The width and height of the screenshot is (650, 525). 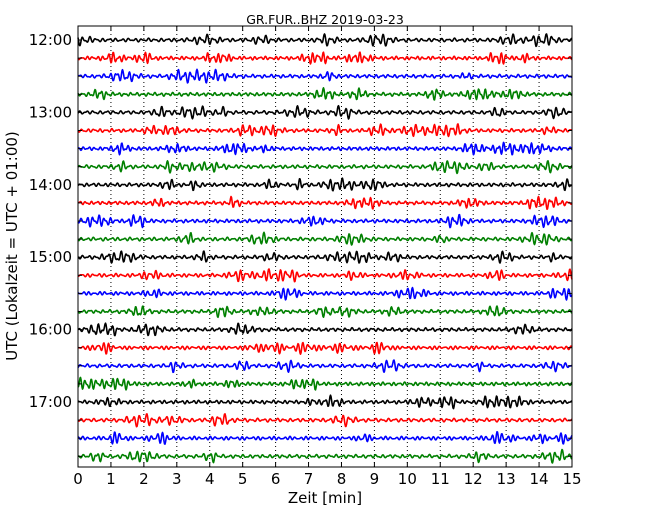 I want to click on x-tick-label: 11, so click(x=440, y=479).